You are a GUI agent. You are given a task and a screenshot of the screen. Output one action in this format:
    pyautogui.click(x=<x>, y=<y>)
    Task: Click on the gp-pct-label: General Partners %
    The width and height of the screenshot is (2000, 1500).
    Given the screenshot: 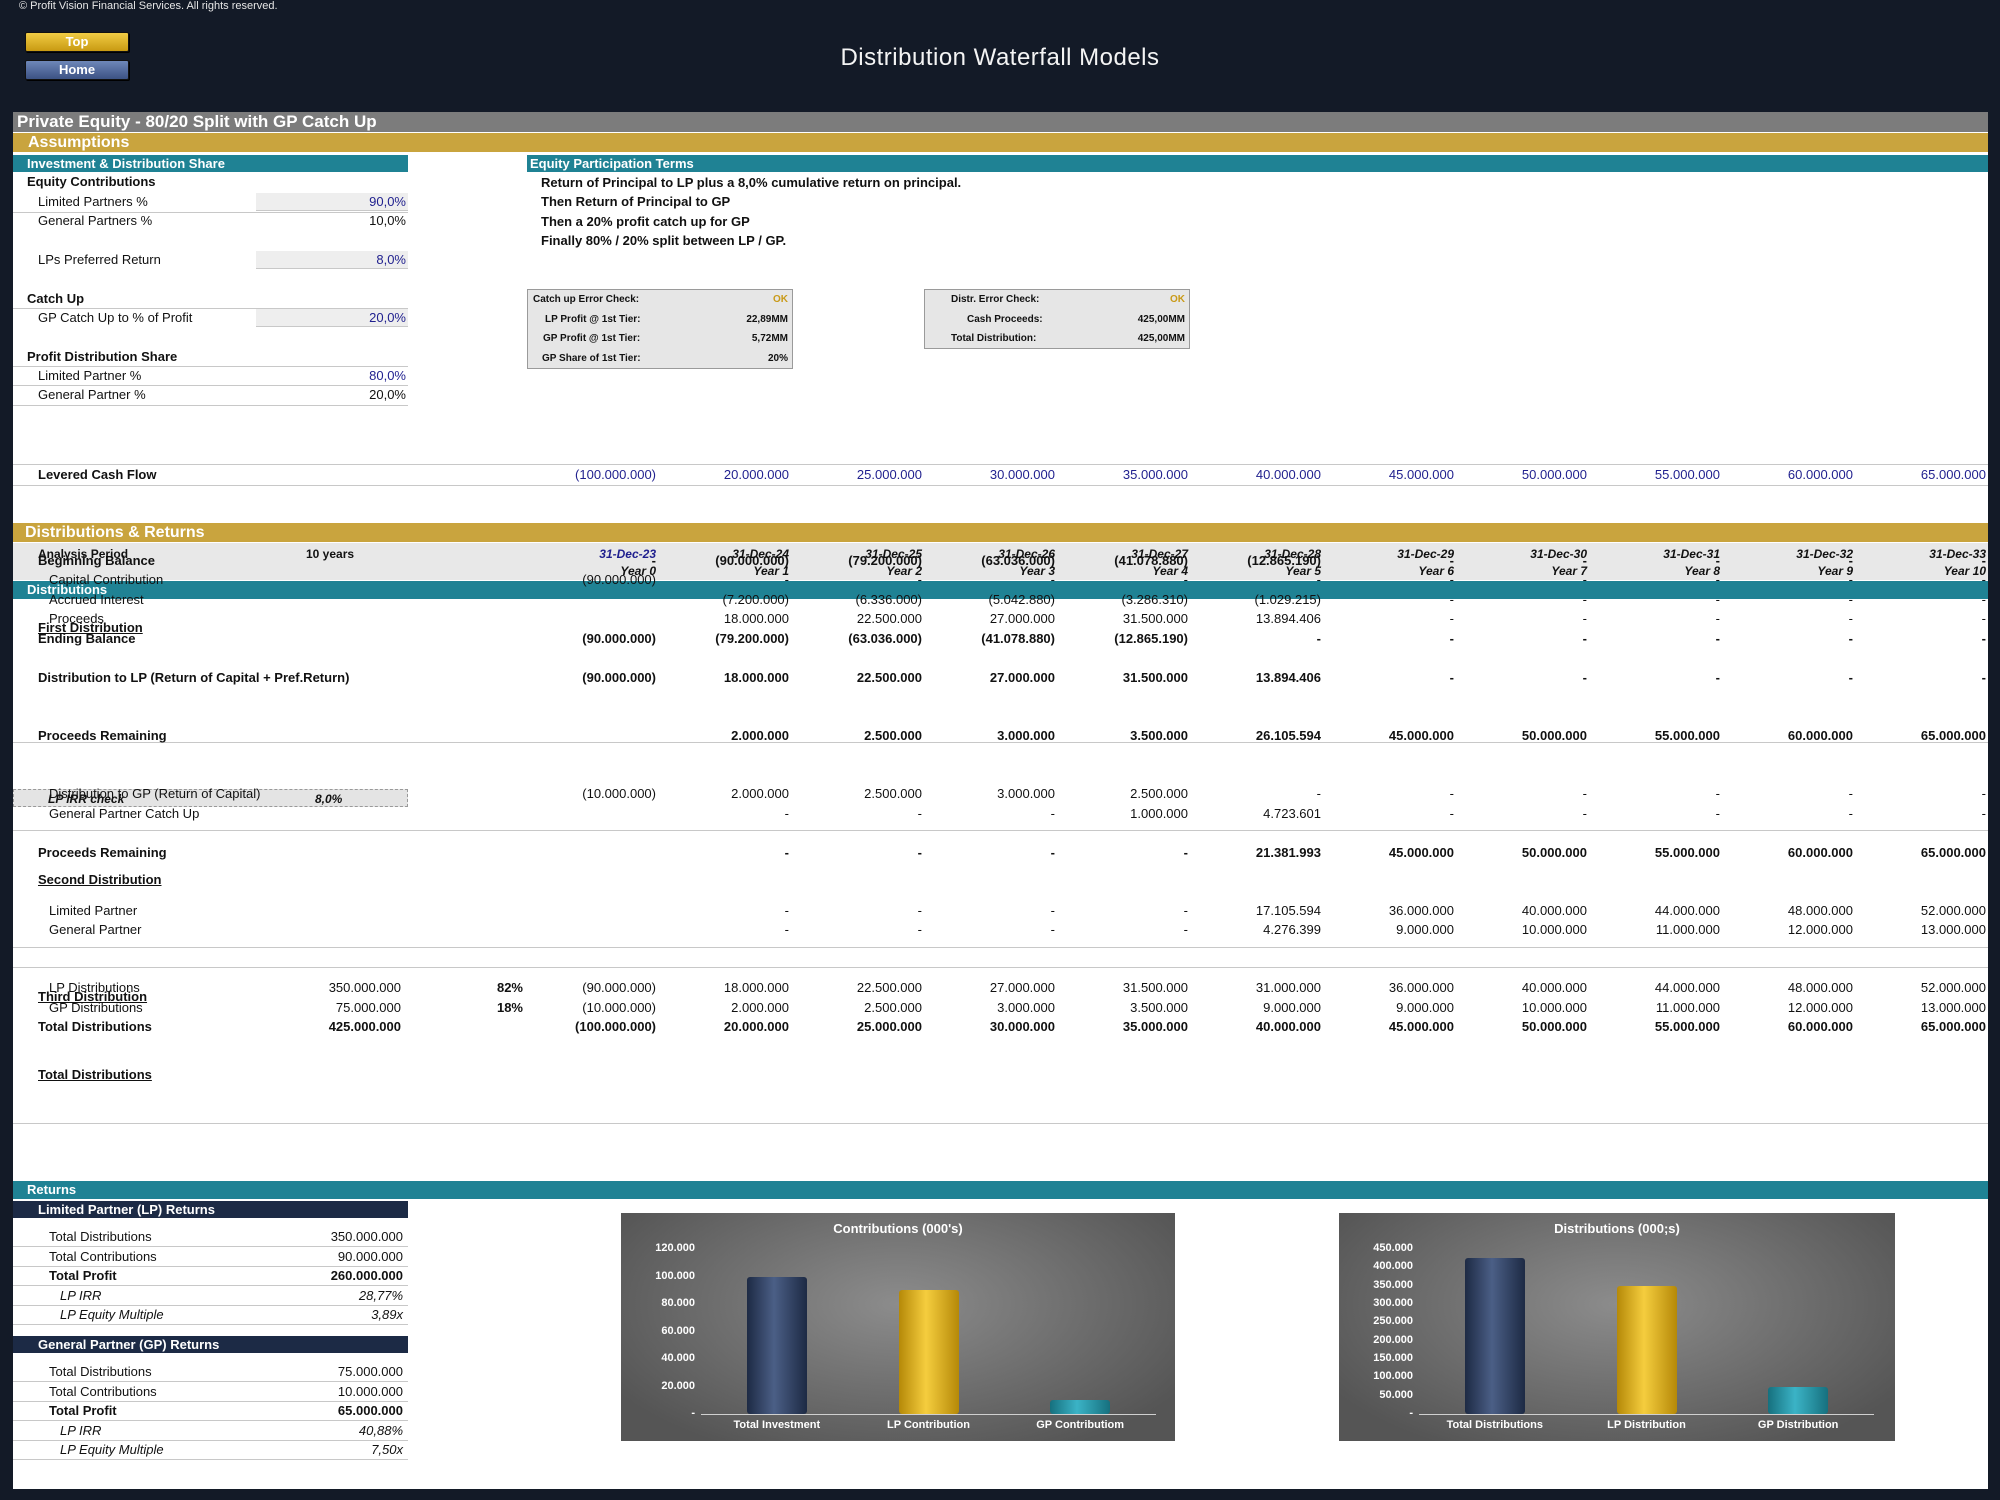 What is the action you would take?
    pyautogui.click(x=95, y=220)
    